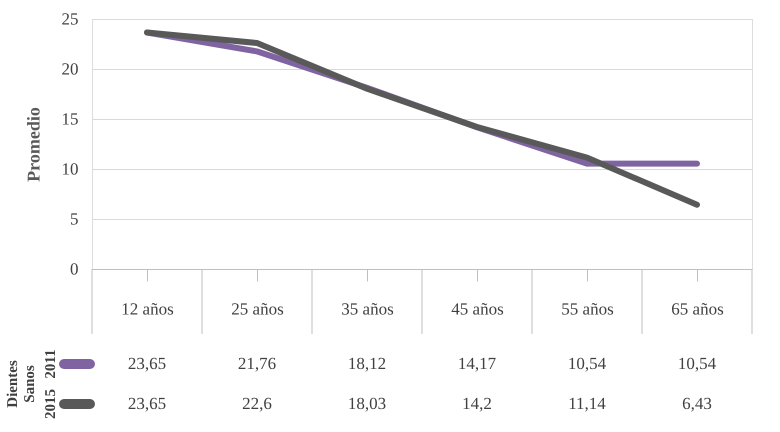 The height and width of the screenshot is (432, 780). Describe the element at coordinates (257, 363) in the screenshot. I see `data-label: 21,76` at that location.